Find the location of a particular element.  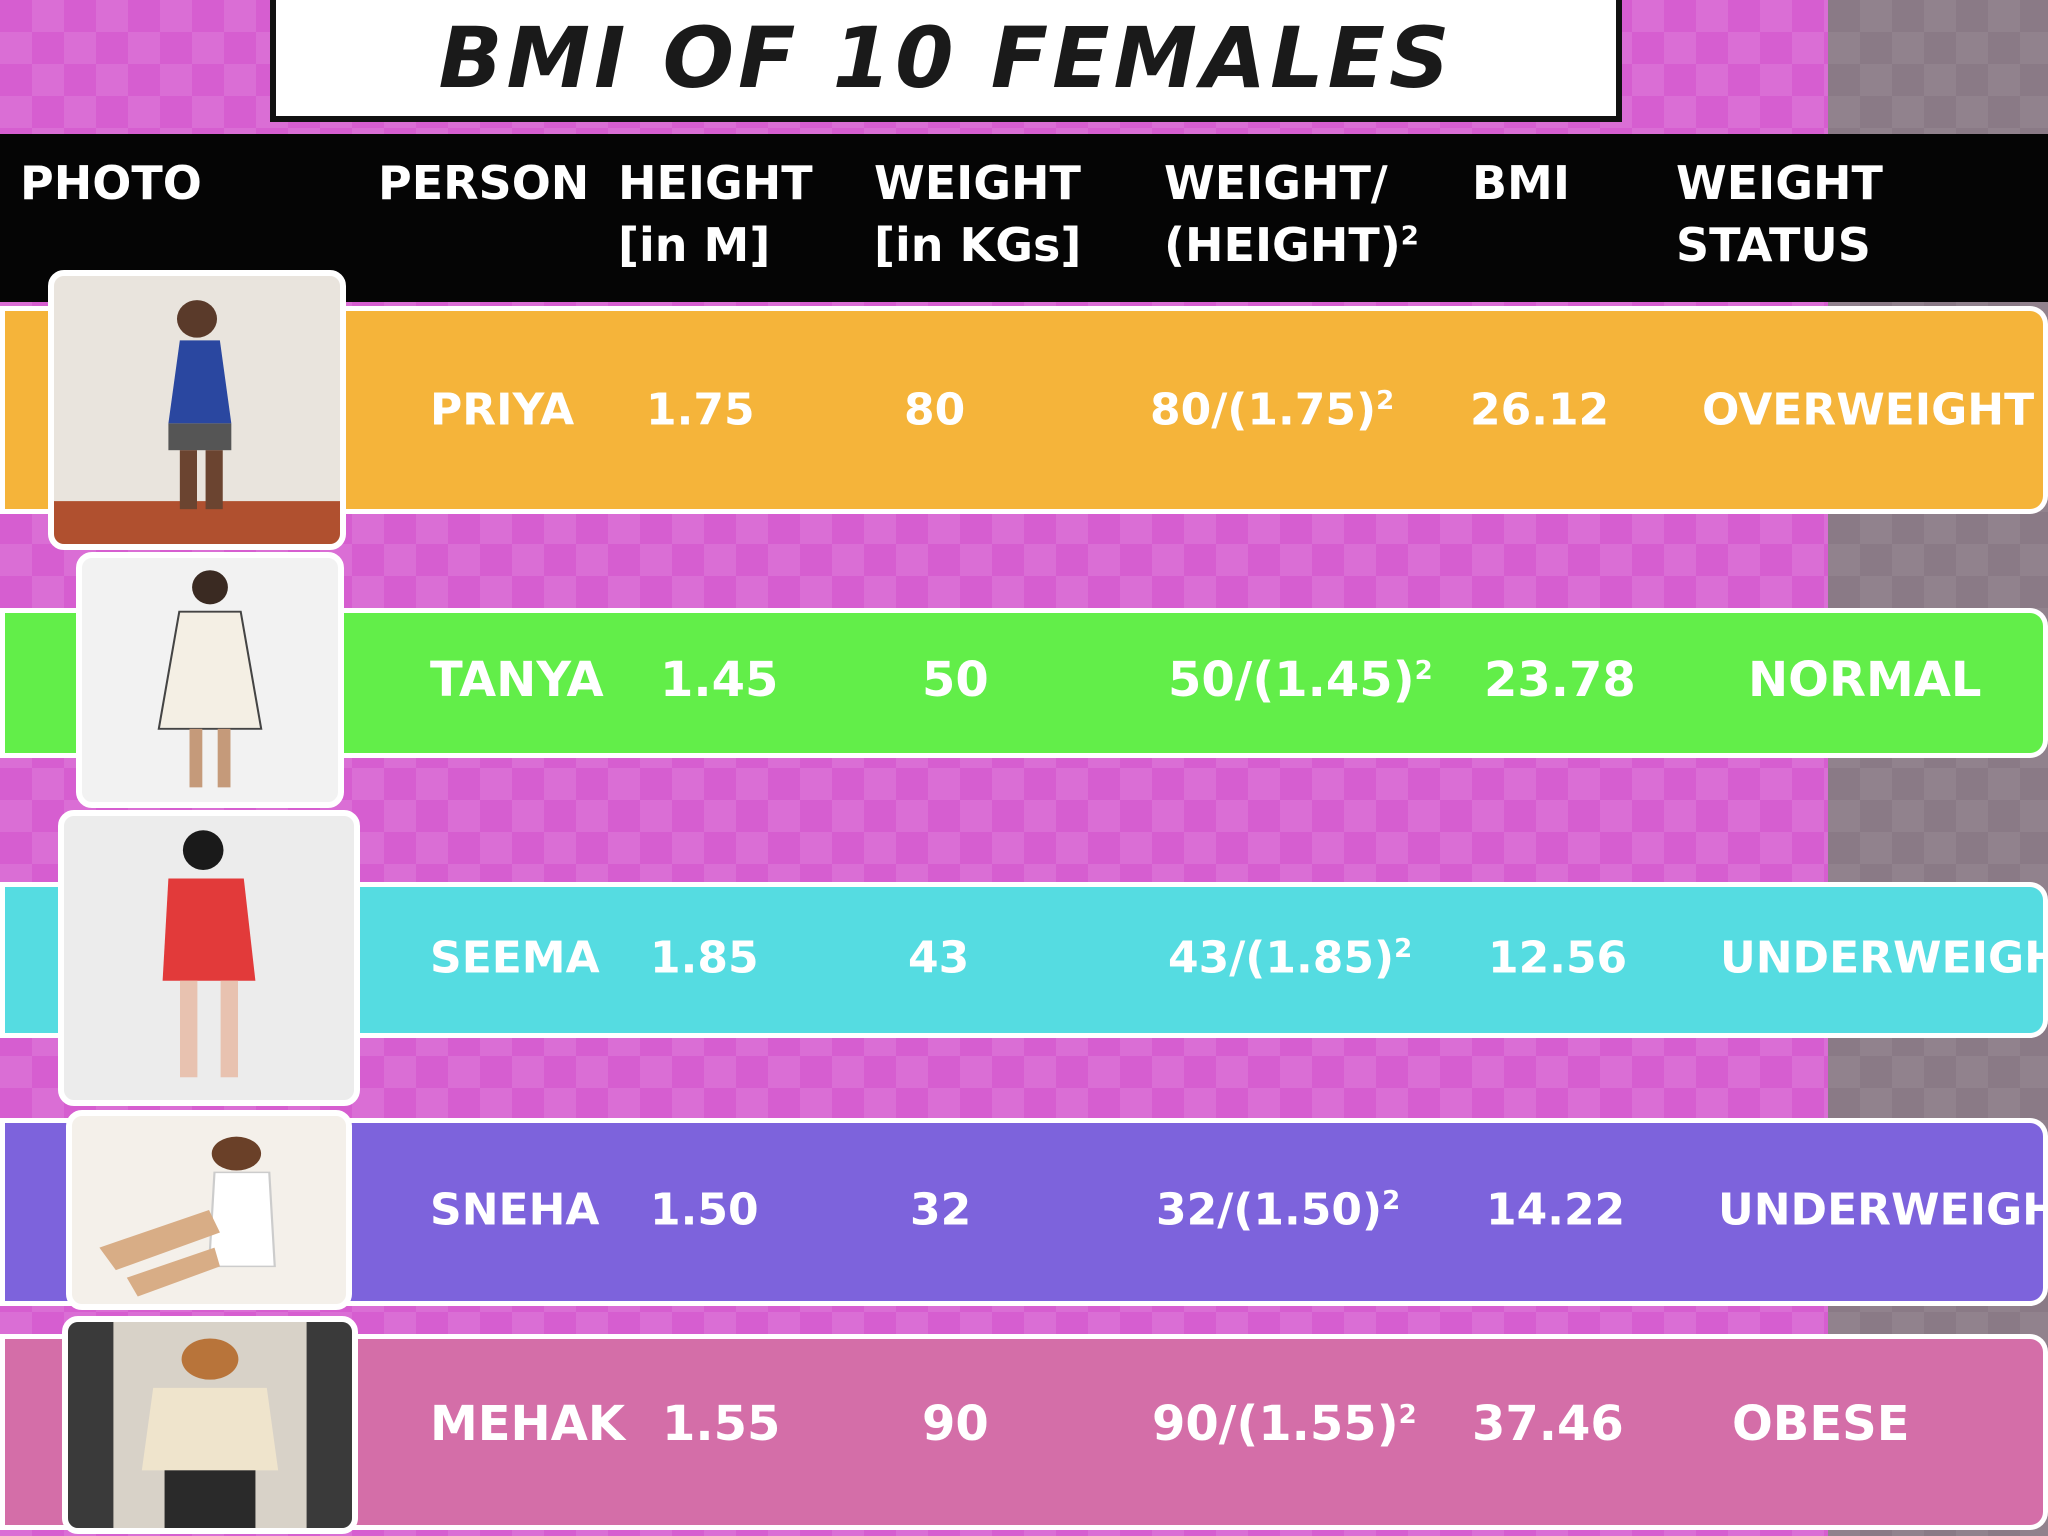

header-person: PERSON is located at coordinates (484, 183).